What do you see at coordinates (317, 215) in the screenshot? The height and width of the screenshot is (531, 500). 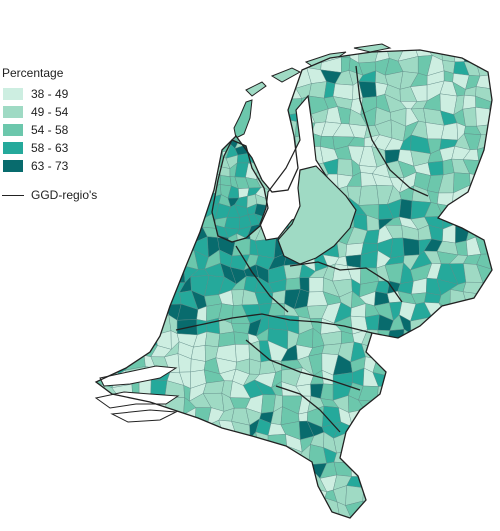 I see `flevoland` at bounding box center [317, 215].